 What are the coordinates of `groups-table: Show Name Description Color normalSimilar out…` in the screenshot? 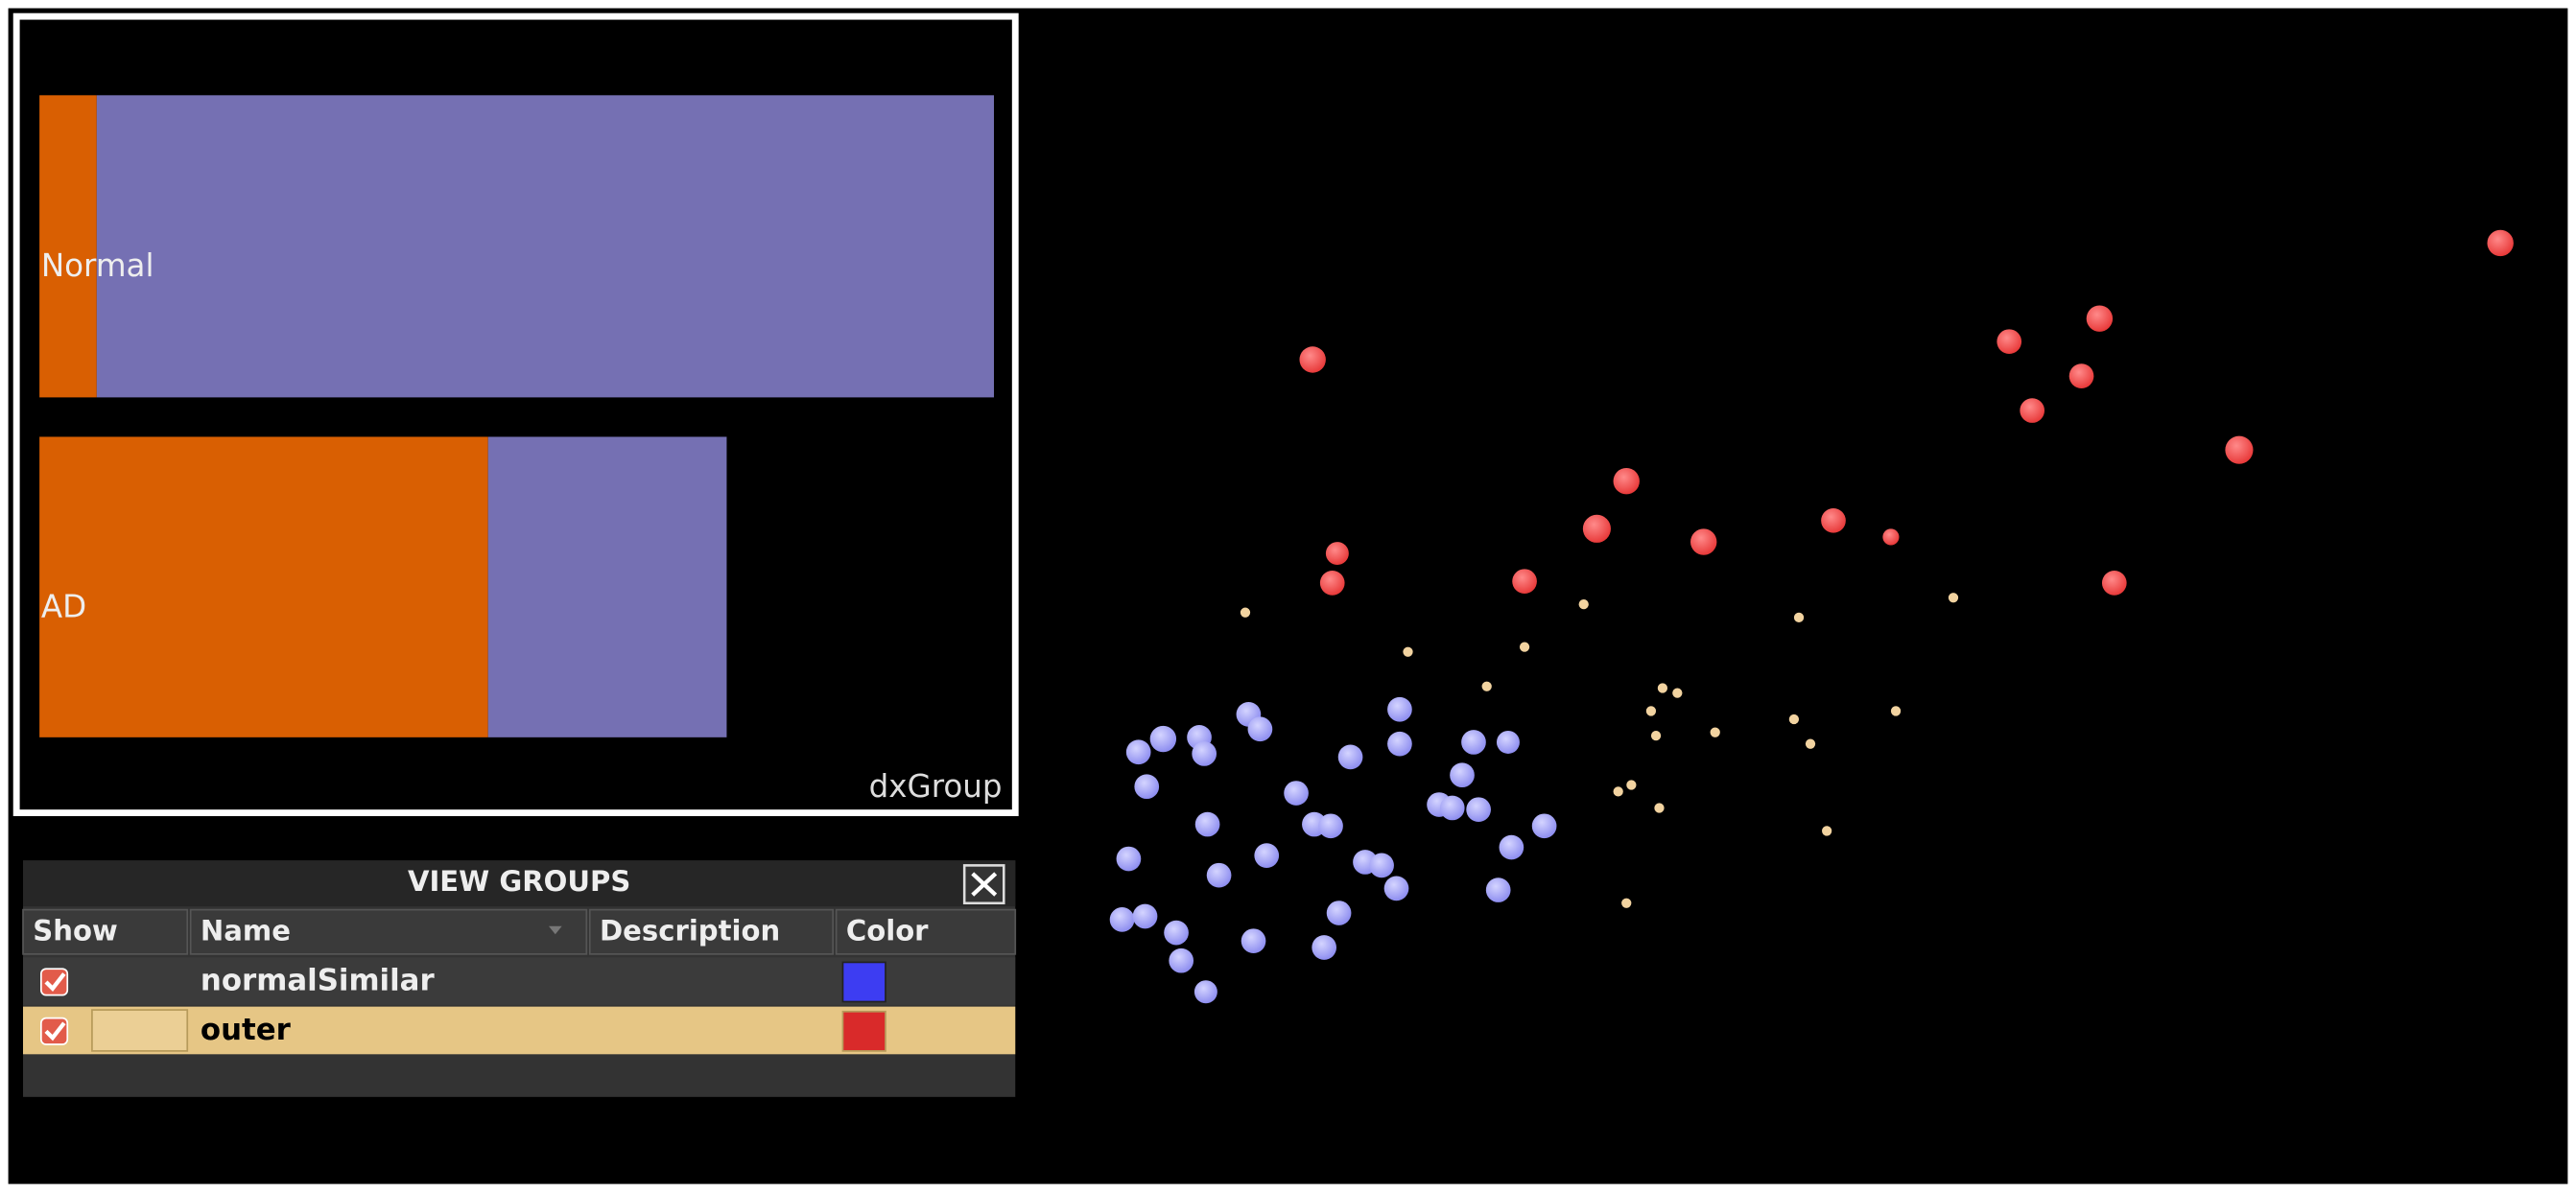 It's located at (519, 981).